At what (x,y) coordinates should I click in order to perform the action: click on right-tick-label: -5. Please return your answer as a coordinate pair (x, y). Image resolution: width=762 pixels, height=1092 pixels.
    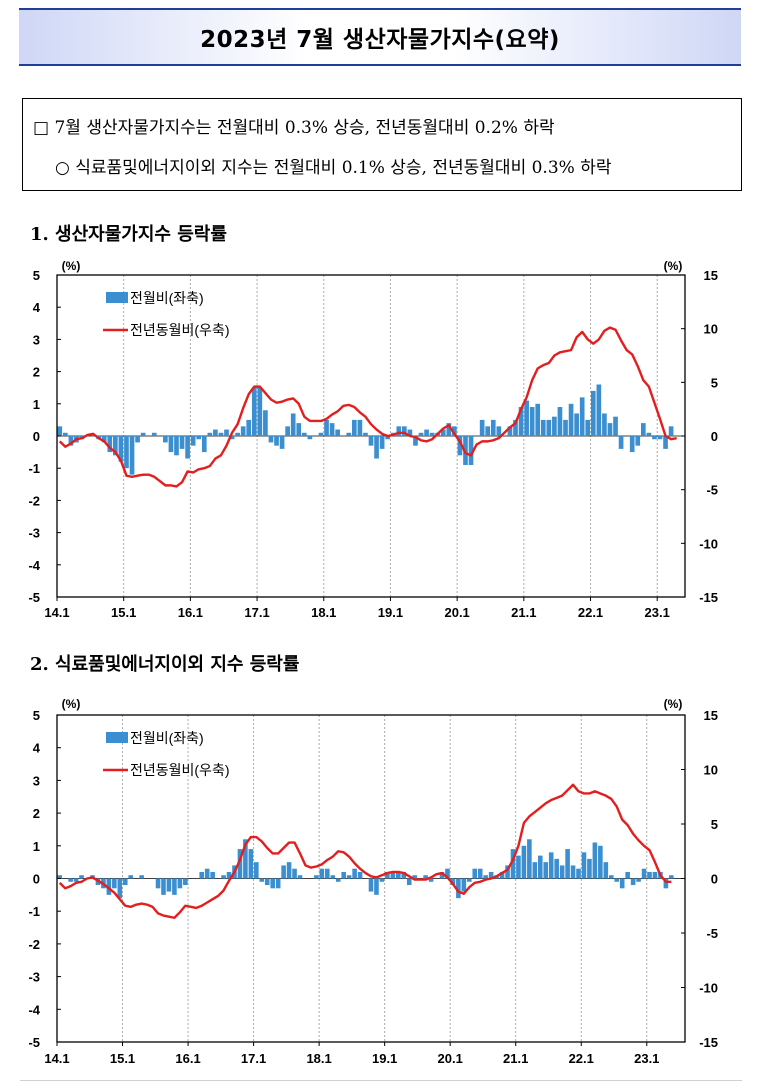
    Looking at the image, I should click on (712, 933).